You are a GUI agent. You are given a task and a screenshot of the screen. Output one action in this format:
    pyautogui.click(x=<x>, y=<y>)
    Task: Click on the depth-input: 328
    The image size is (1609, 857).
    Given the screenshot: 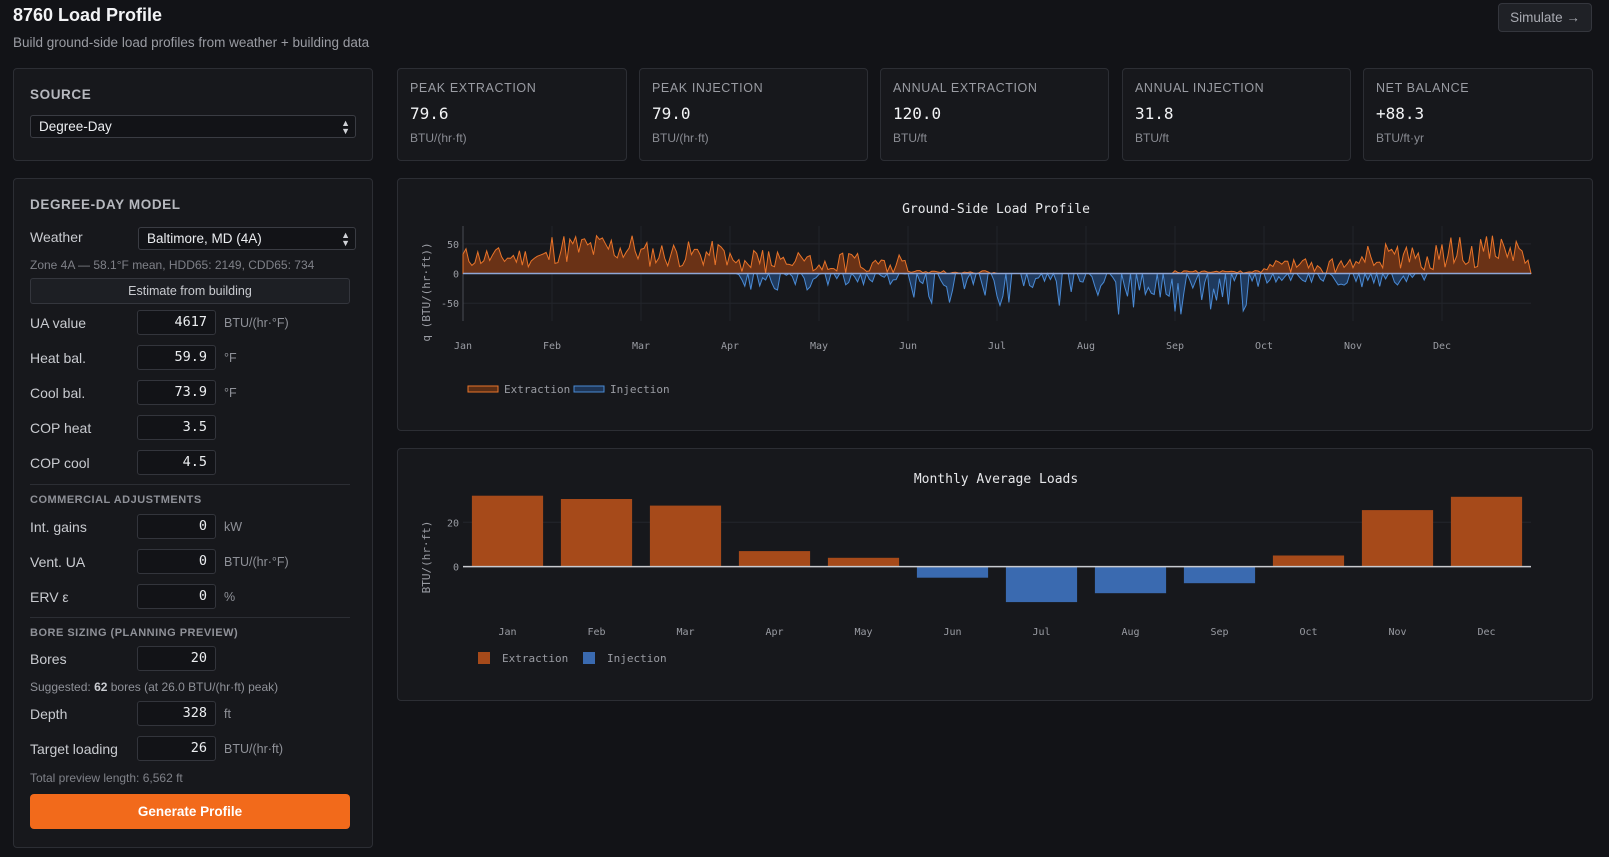 What is the action you would take?
    pyautogui.click(x=176, y=713)
    